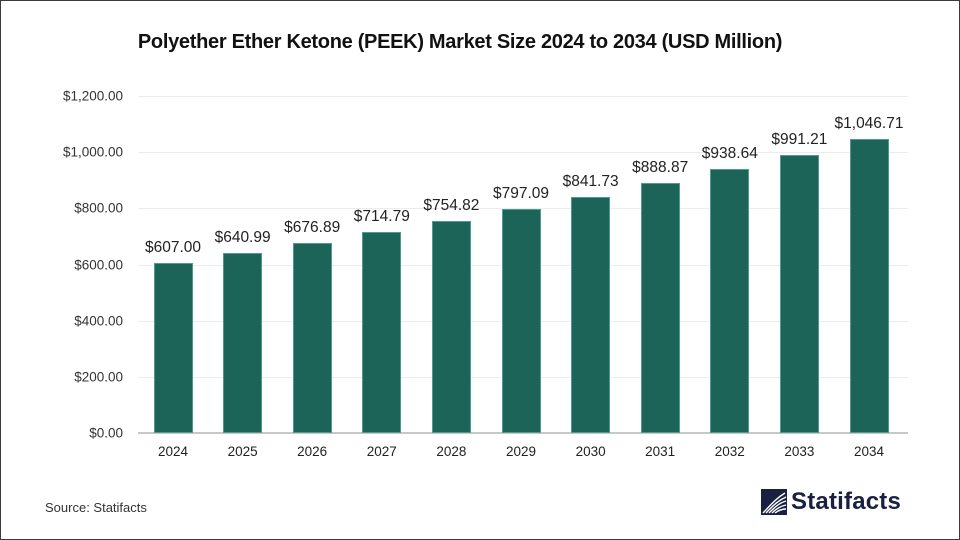 The height and width of the screenshot is (540, 960). Describe the element at coordinates (730, 301) in the screenshot. I see `bar-2032` at that location.